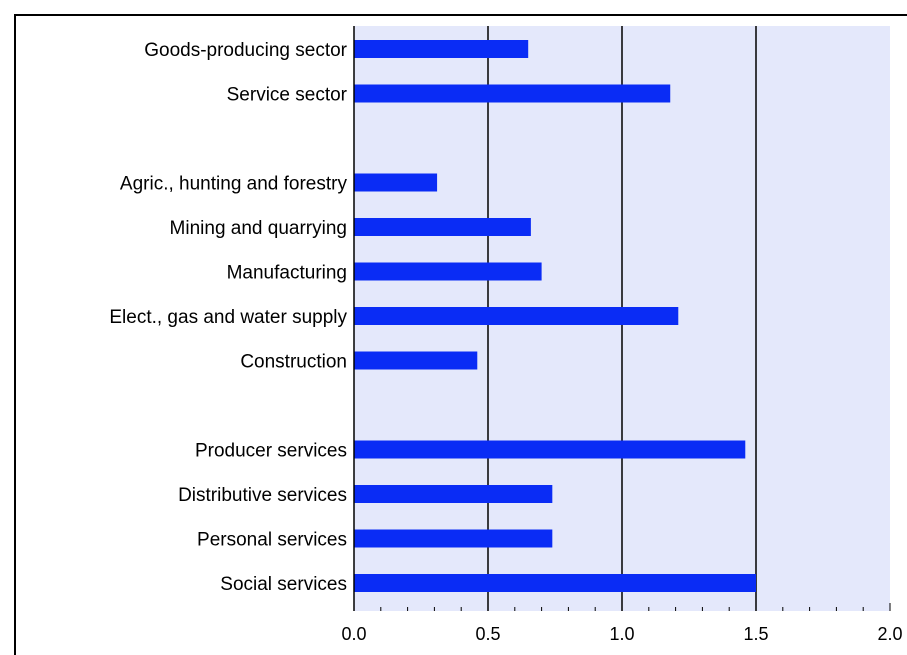 The image size is (907, 655). Describe the element at coordinates (234, 184) in the screenshot. I see `category-label: Agric., hunting and forestry` at that location.